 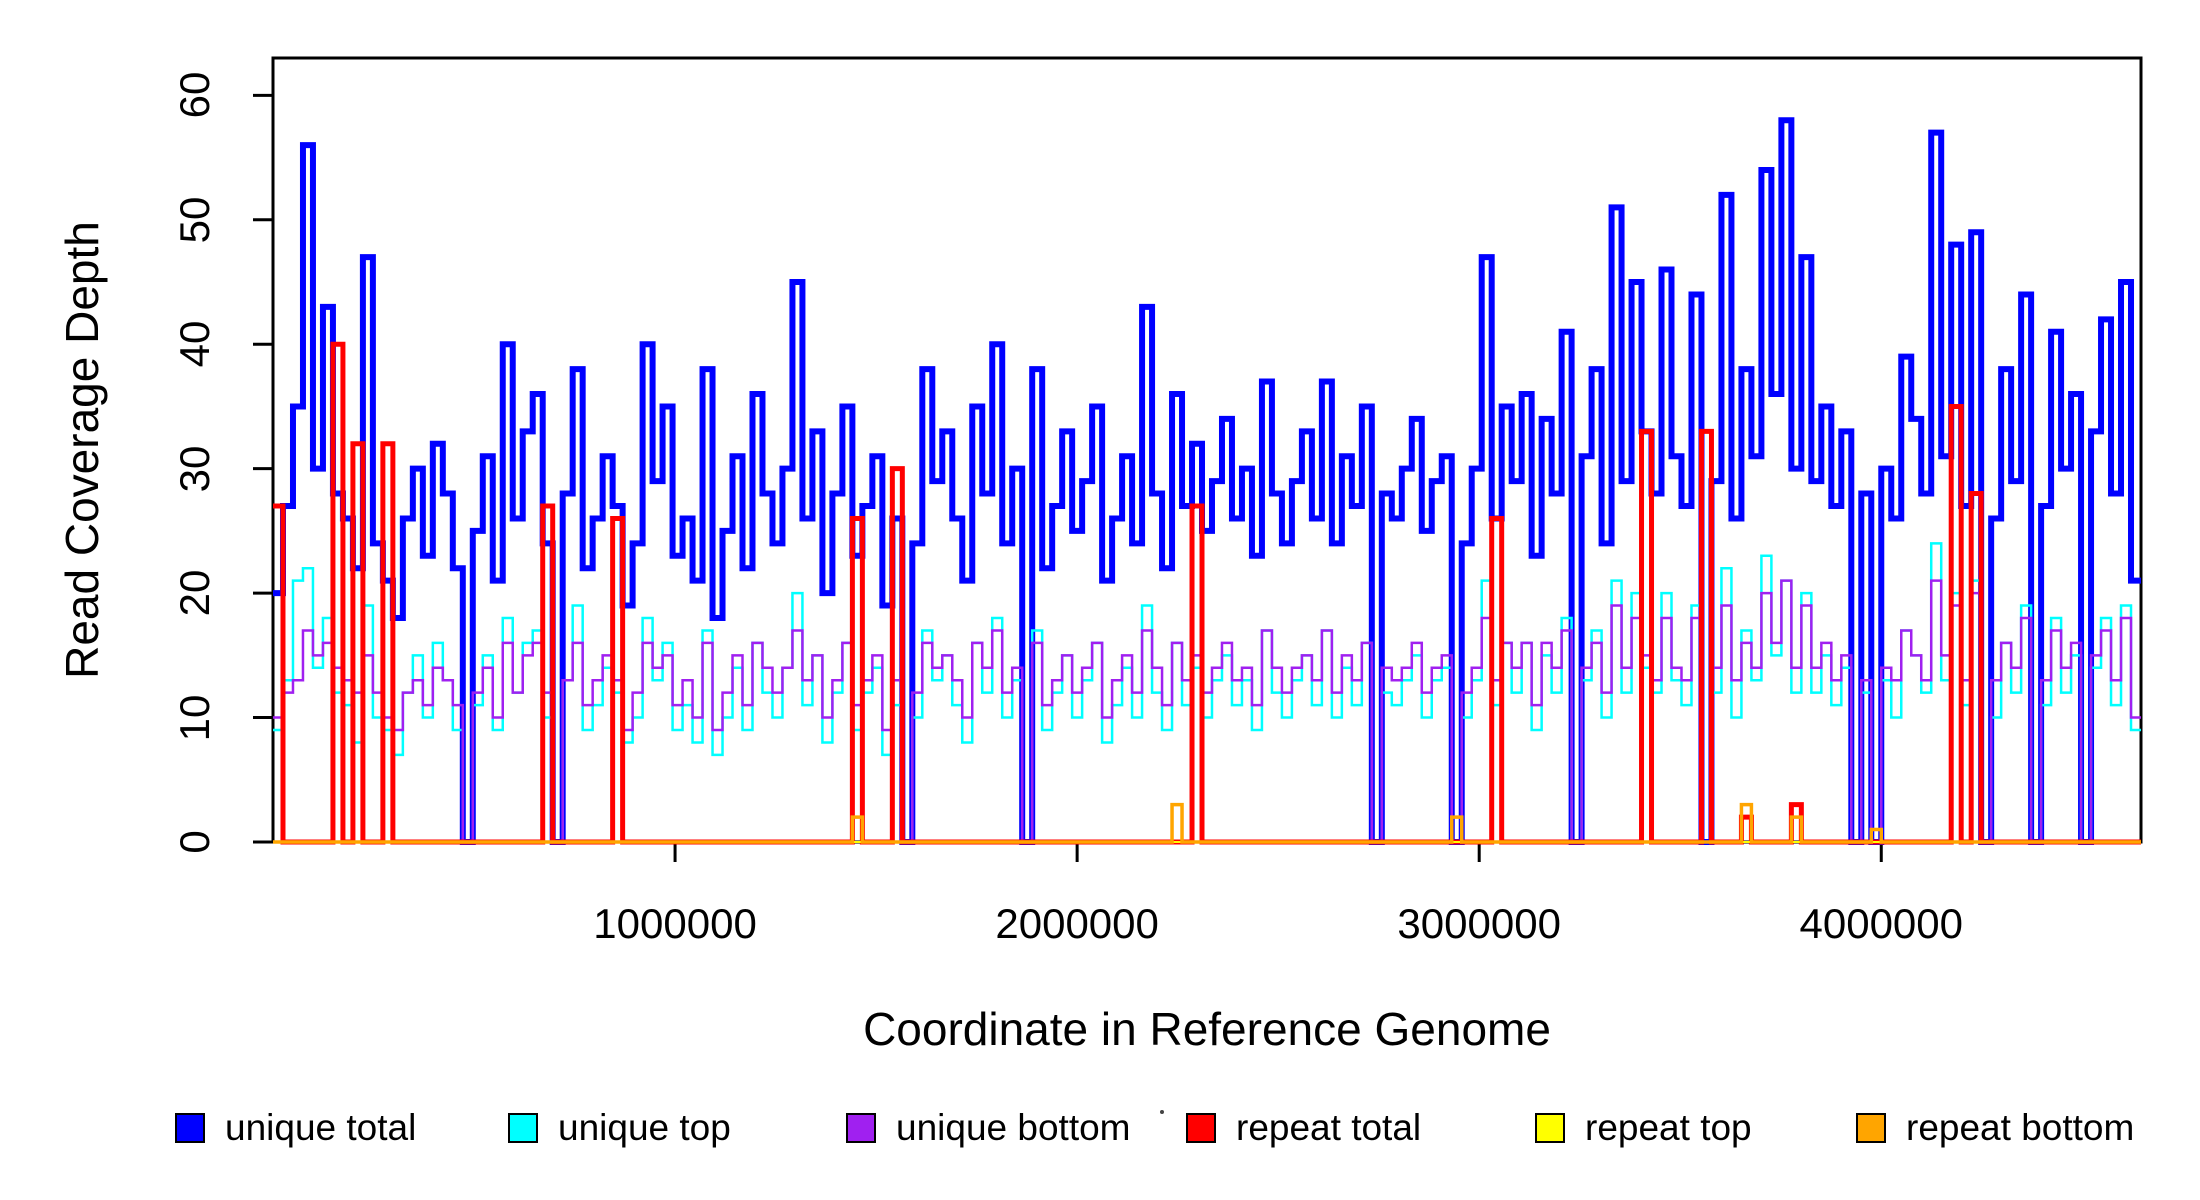 What do you see at coordinates (194, 842) in the screenshot?
I see `y-tick-label: 0` at bounding box center [194, 842].